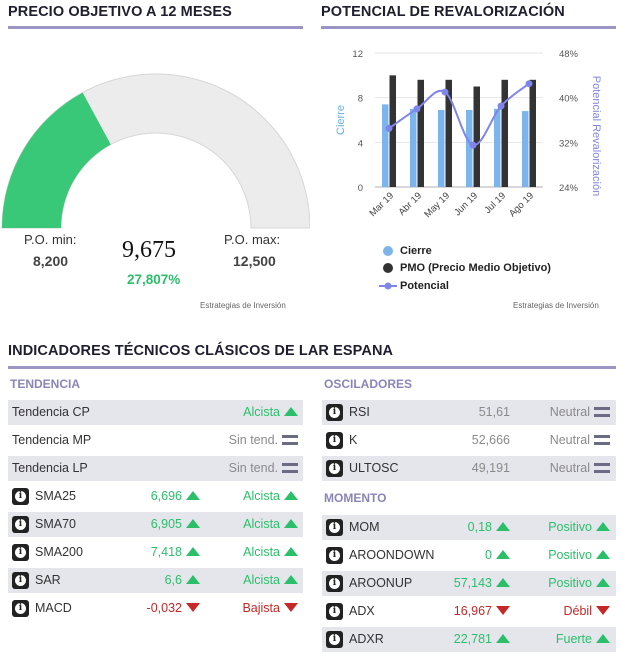 The width and height of the screenshot is (625, 661). I want to click on gauge-section-rule, so click(155, 27).